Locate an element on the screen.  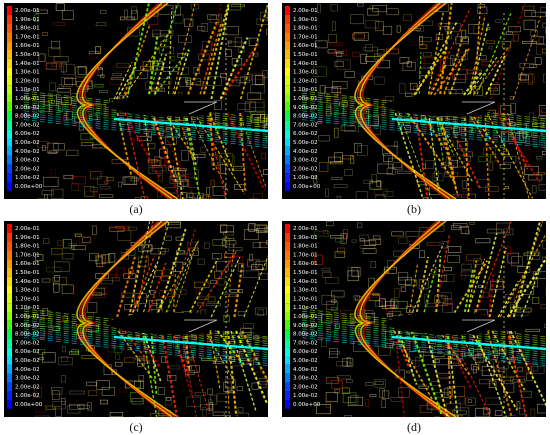
legend-label: 2.00e-02 is located at coordinates (305, 387).